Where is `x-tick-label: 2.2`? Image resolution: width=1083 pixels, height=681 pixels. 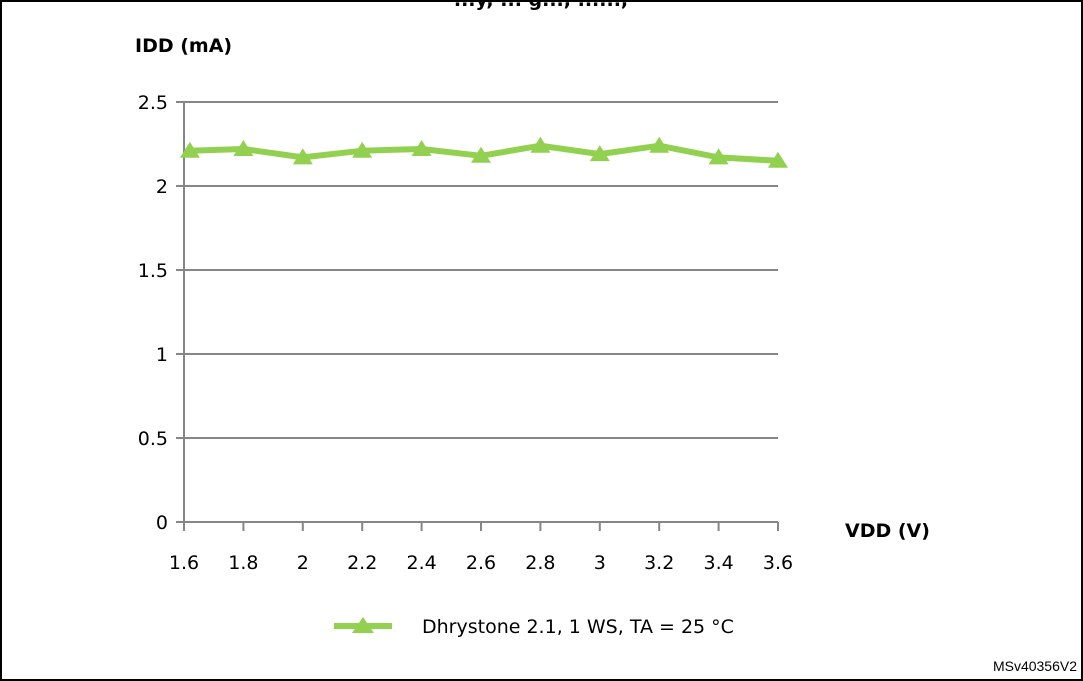
x-tick-label: 2.2 is located at coordinates (362, 563).